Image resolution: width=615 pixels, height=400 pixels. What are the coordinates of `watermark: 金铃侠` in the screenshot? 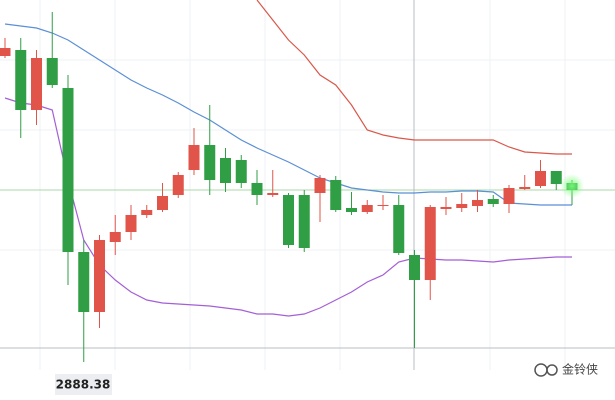 It's located at (580, 369).